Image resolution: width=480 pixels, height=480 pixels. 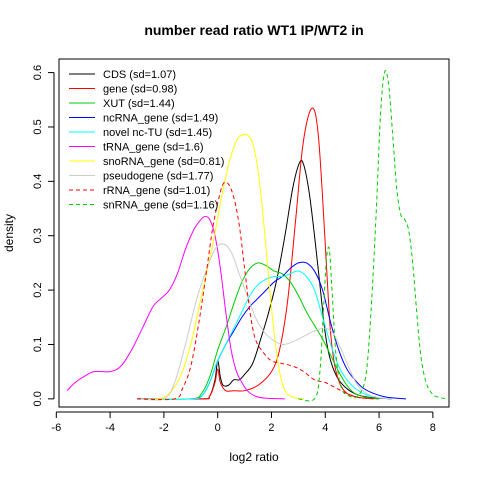 What do you see at coordinates (160, 206) in the screenshot?
I see `legend-entry-label: snRNA_gene (sd=1.16)` at bounding box center [160, 206].